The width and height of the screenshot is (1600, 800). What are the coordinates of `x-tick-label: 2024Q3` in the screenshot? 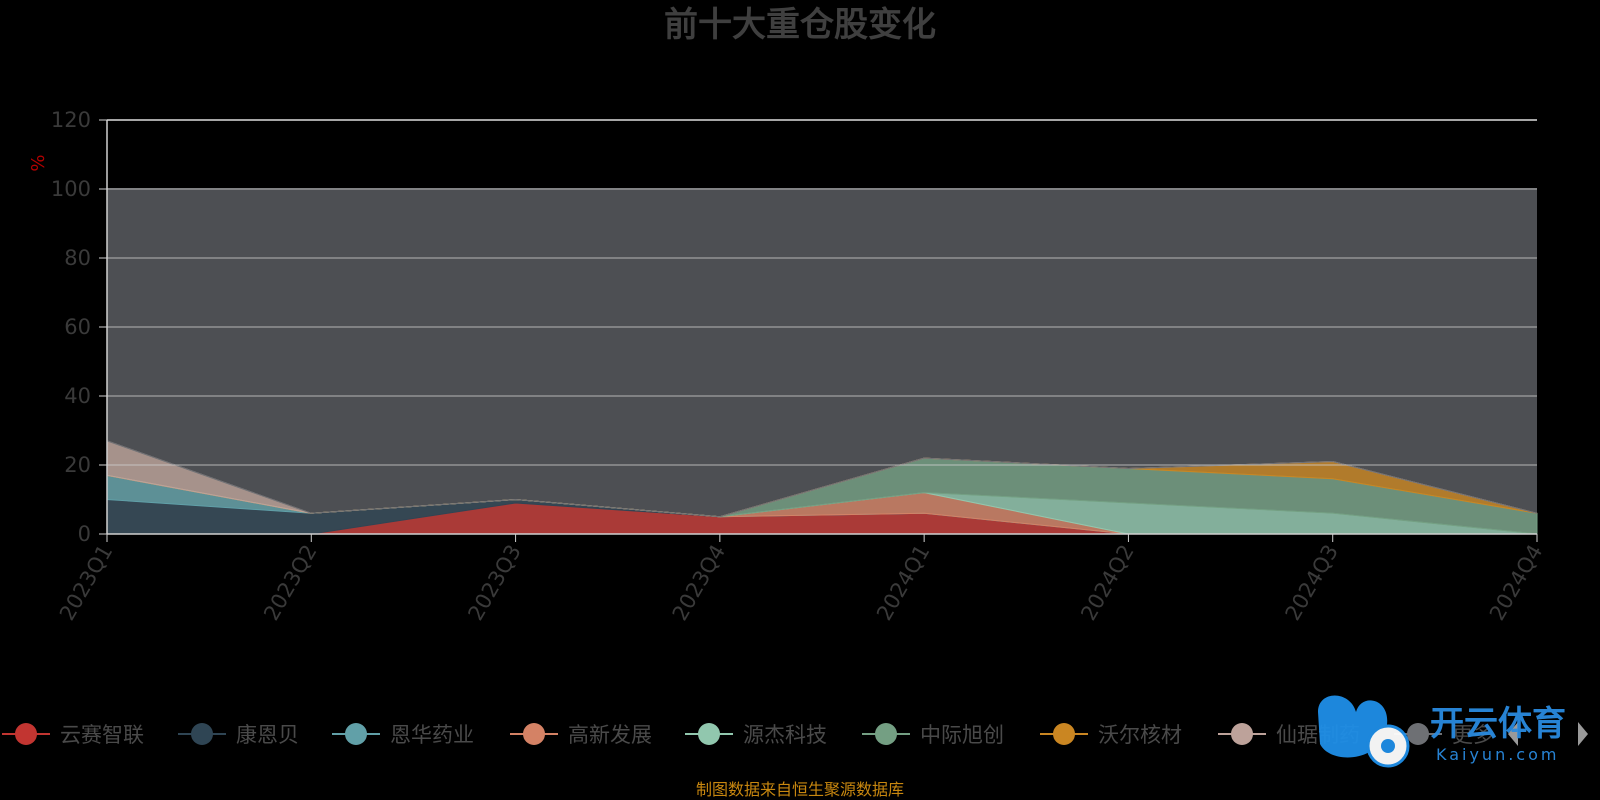 It's located at (1312, 583).